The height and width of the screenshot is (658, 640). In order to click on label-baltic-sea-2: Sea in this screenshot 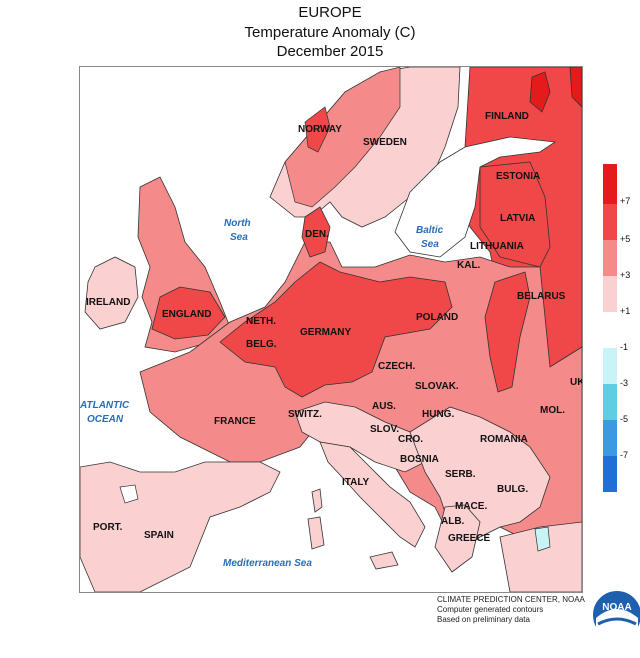, I will do `click(430, 244)`.